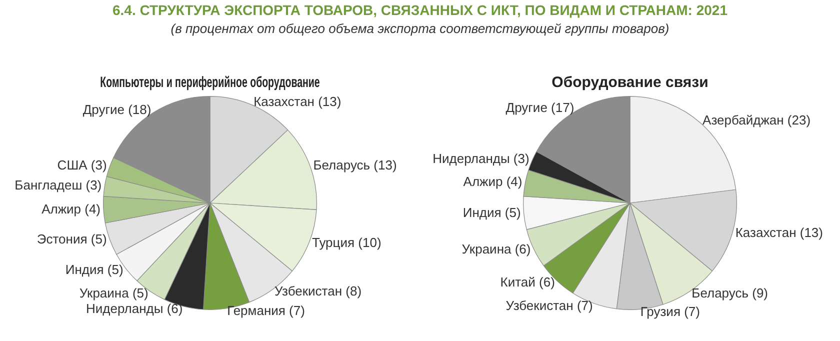  I want to click on text: 6.4. СТРУКТУРА ЭКСПОРТА ТОВАРОВ, СВЯЗАННЫХ С ИКТ, ПО ВИДАМ И СТРАНАМ: 2021, so click(419, 10).